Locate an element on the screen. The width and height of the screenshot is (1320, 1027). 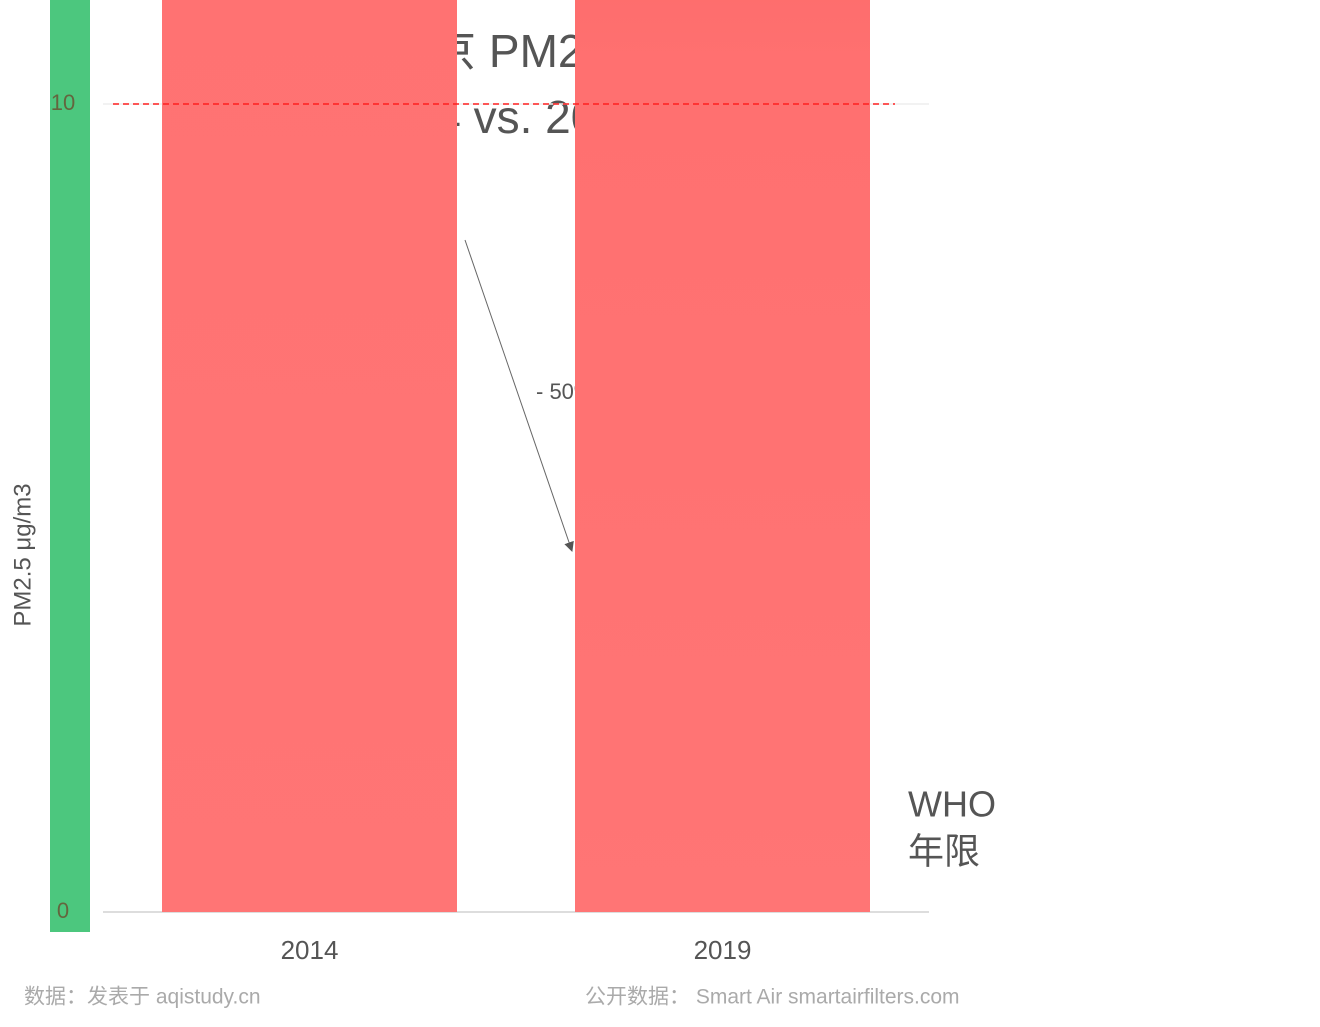
x-tick-label: 2014 is located at coordinates (310, 950).